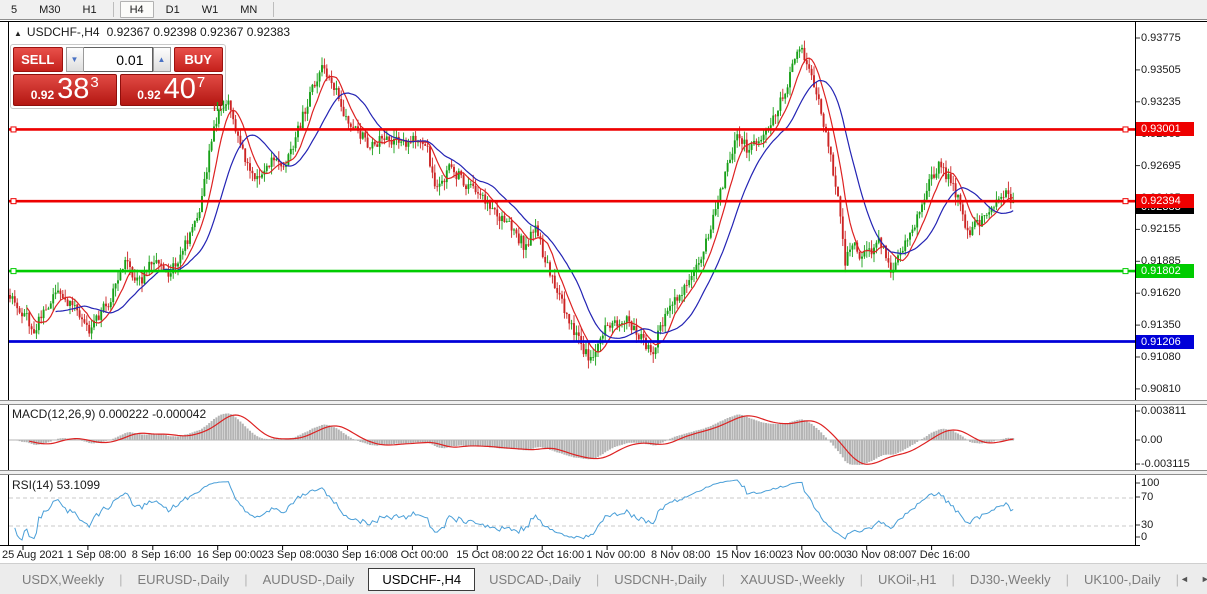 This screenshot has height=594, width=1207. I want to click on tab-scroll-right-icon: ►, so click(1203, 579).